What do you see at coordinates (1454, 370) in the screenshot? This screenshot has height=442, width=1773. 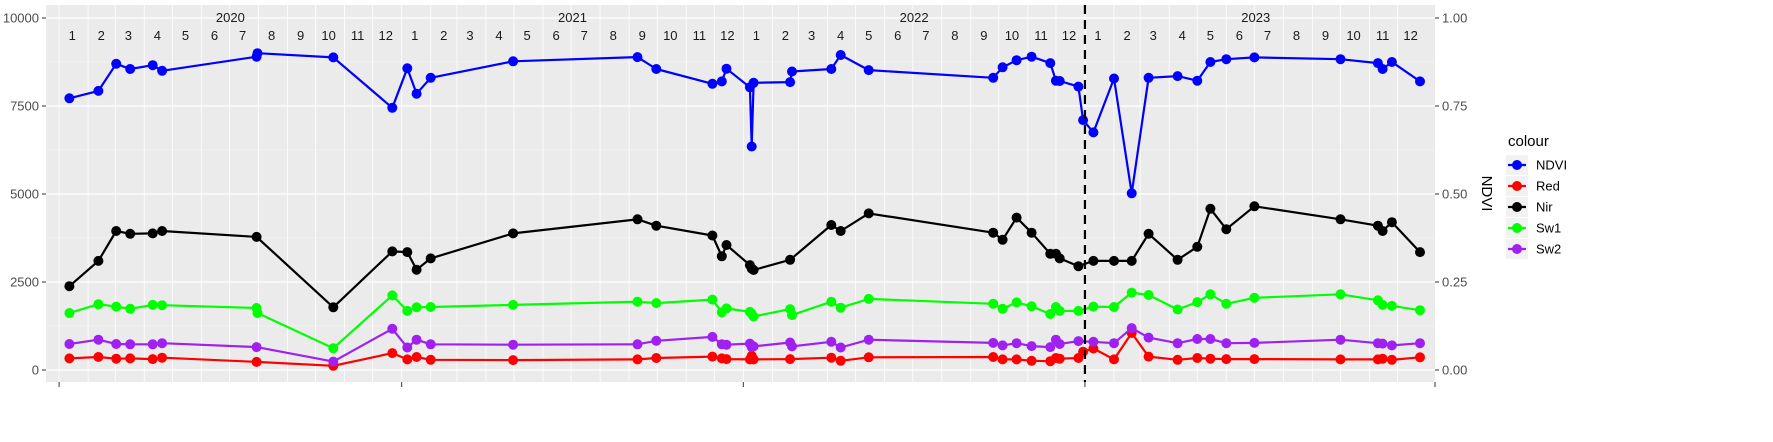 I see `y2-tick-label: 0.00` at bounding box center [1454, 370].